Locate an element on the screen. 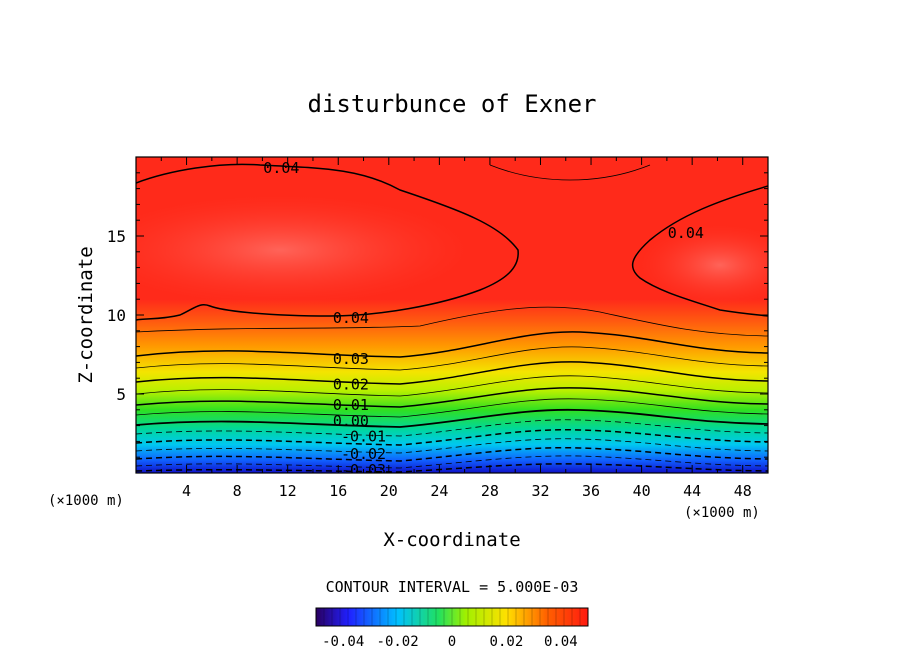 This screenshot has height=654, width=904. contour-0.025 is located at coordinates (452, 358).